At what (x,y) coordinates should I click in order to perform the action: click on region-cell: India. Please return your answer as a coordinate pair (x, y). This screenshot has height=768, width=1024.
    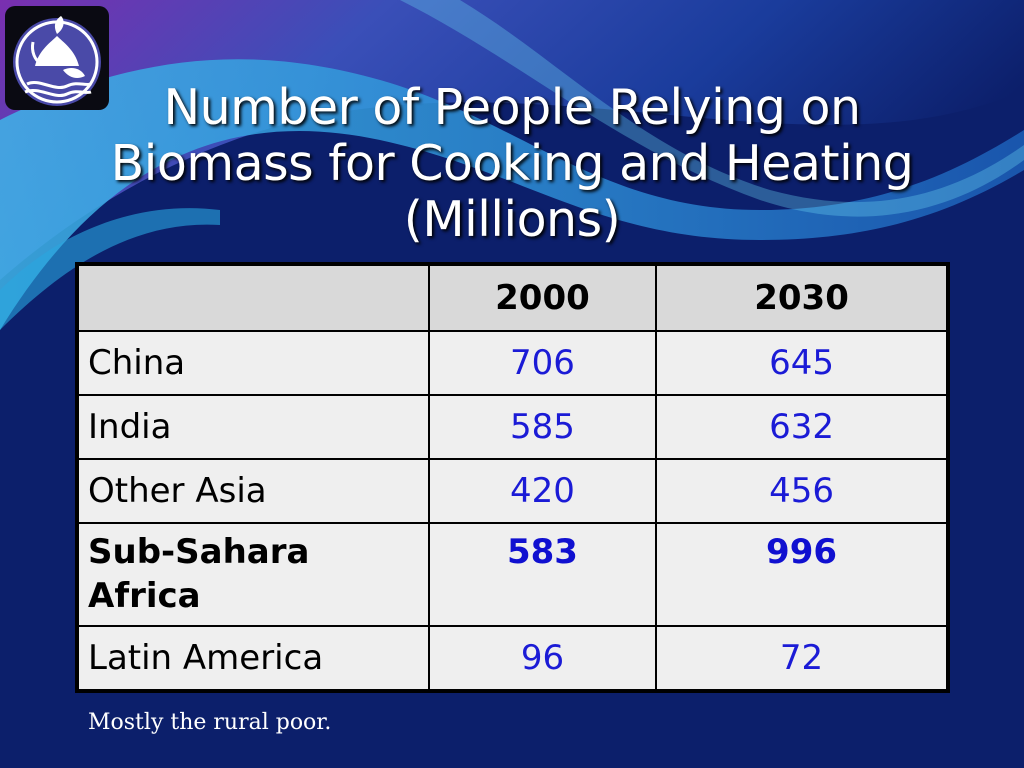
    Looking at the image, I should click on (253, 427).